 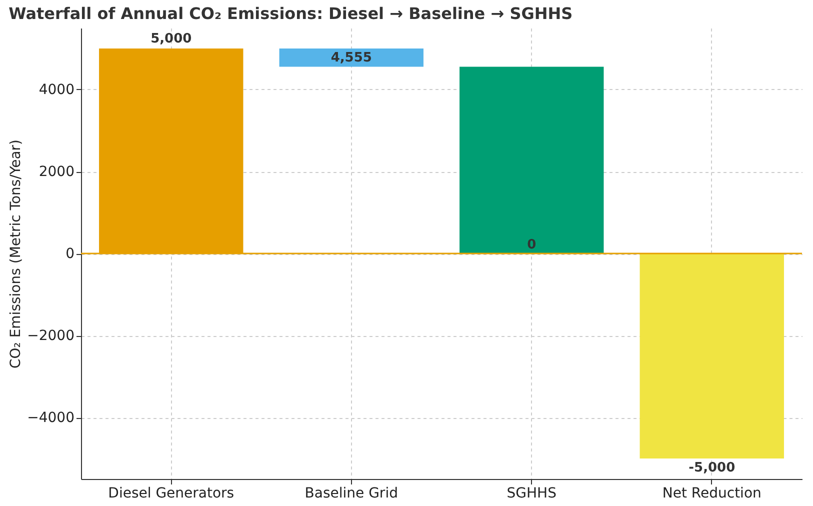 I want to click on y-tick-label: 4000, so click(x=56, y=90).